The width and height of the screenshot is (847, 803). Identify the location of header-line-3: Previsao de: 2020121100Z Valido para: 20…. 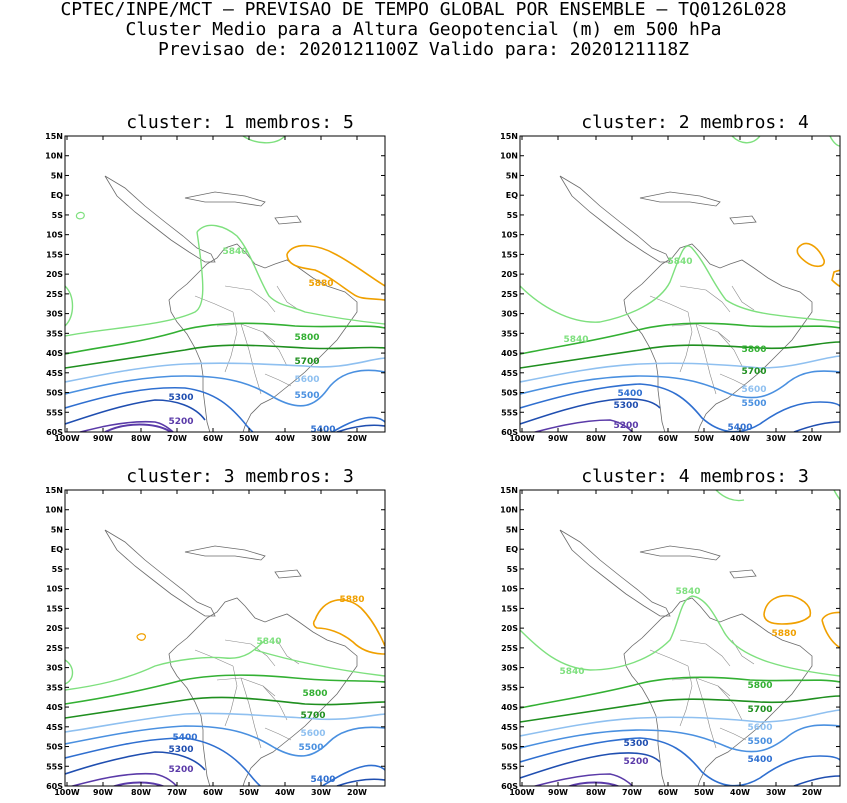
(423, 49).